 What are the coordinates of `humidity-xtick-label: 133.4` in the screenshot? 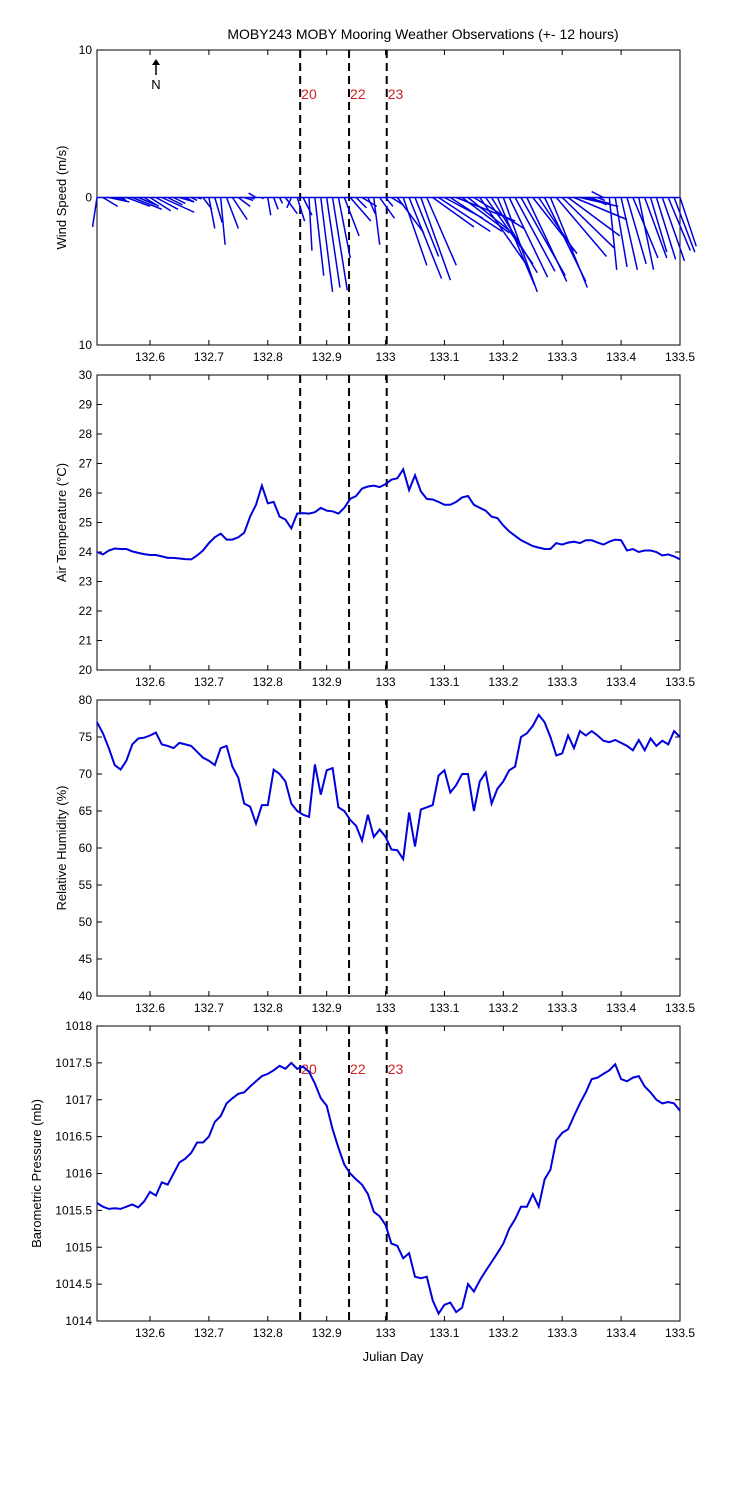 It's located at (621, 1008).